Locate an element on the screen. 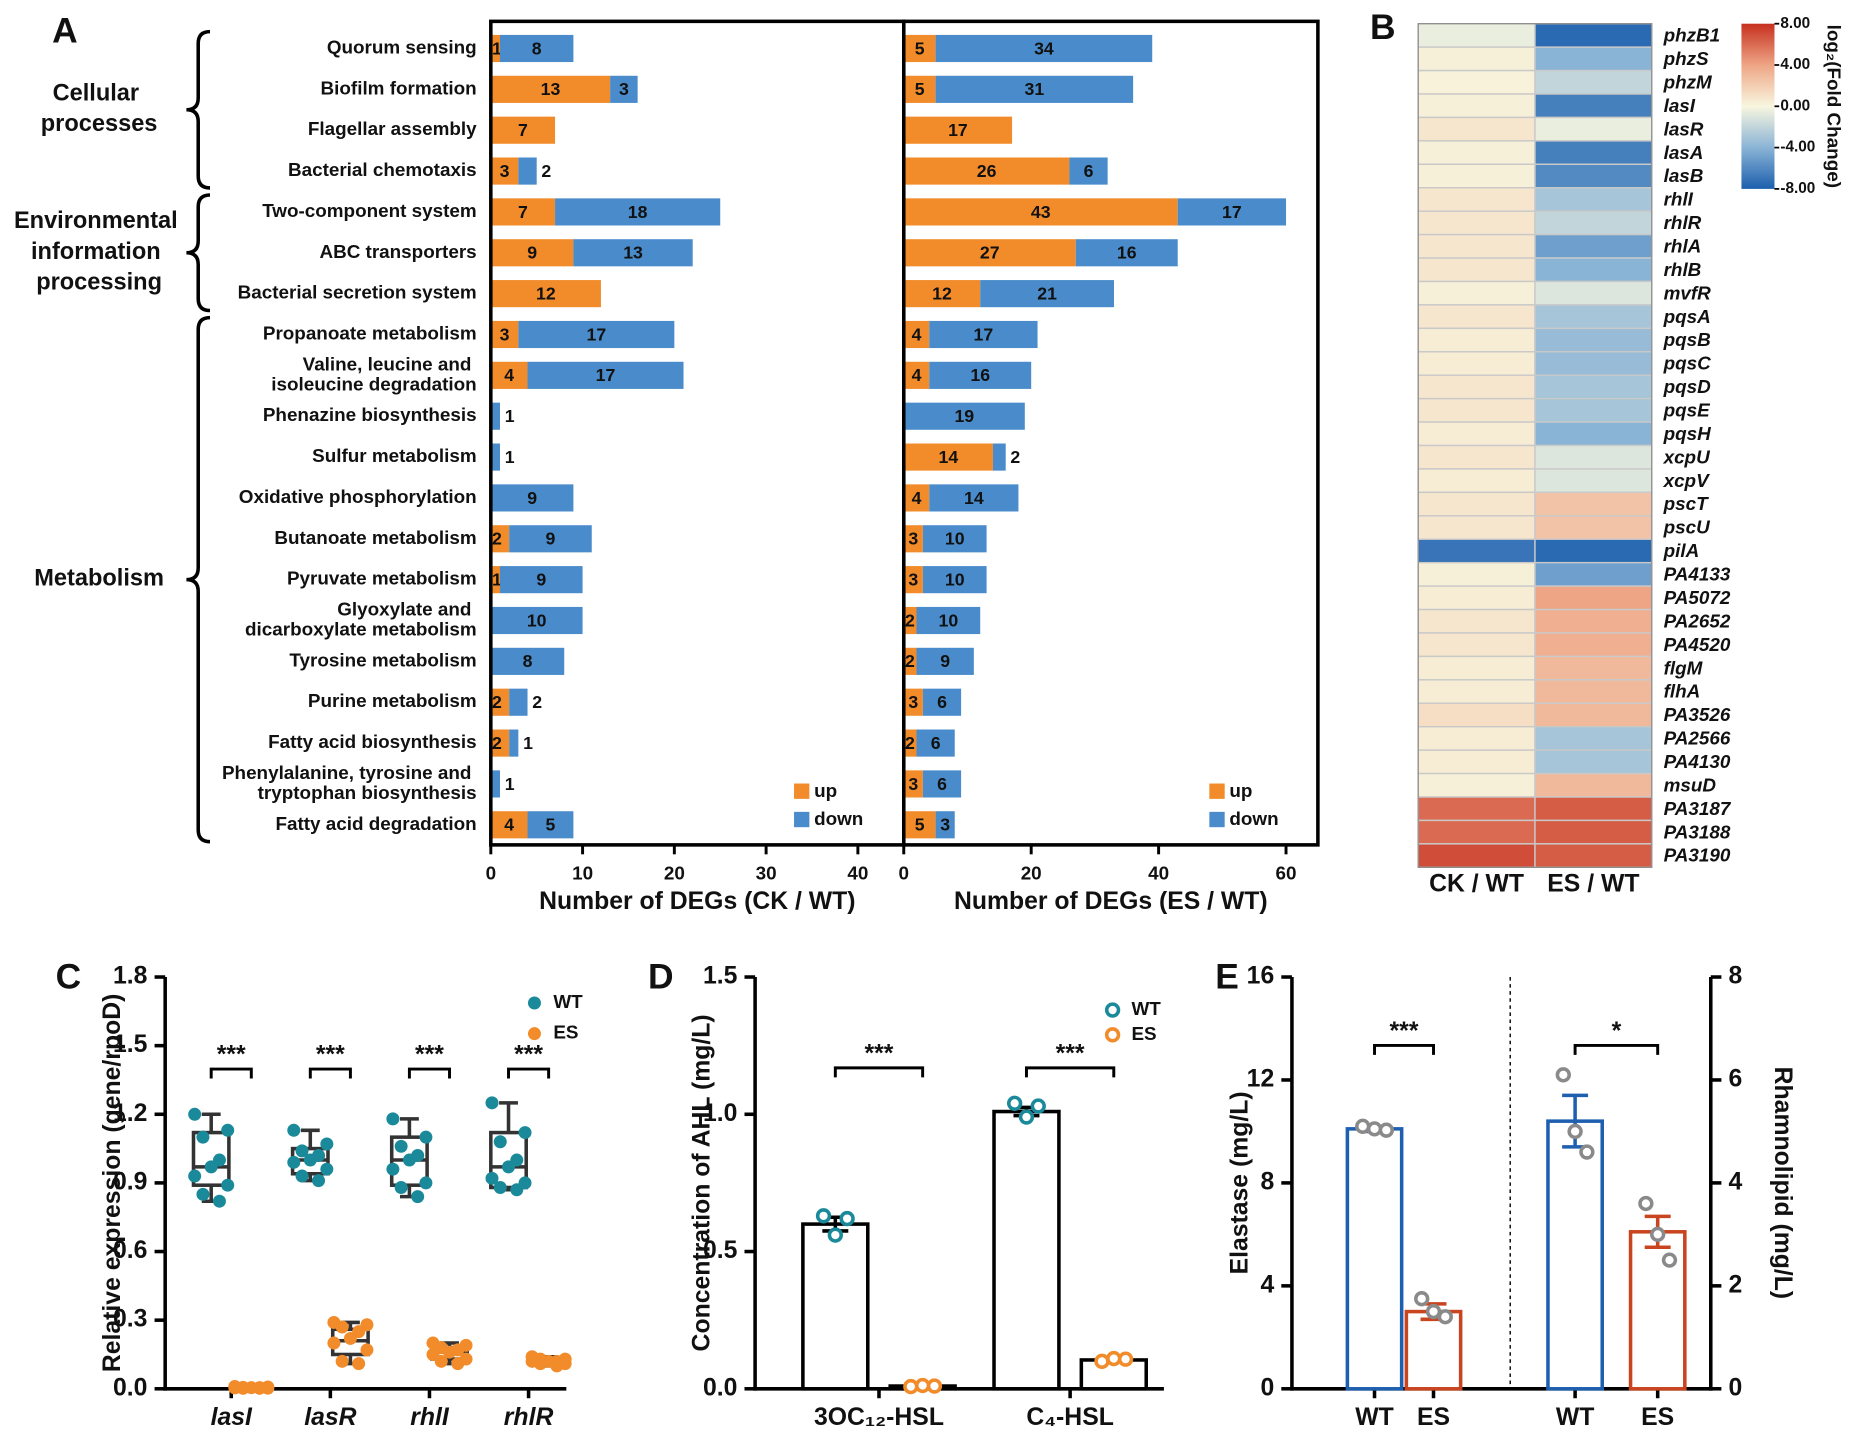 The height and width of the screenshot is (1442, 1850). data-label: 19 is located at coordinates (964, 416).